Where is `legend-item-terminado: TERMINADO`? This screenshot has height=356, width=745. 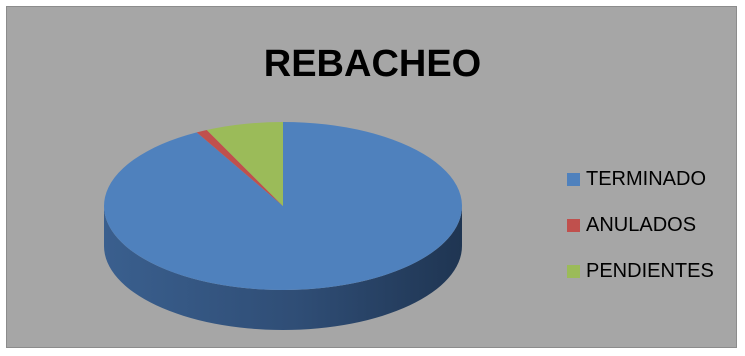
legend-item-terminado: TERMINADO is located at coordinates (652, 179).